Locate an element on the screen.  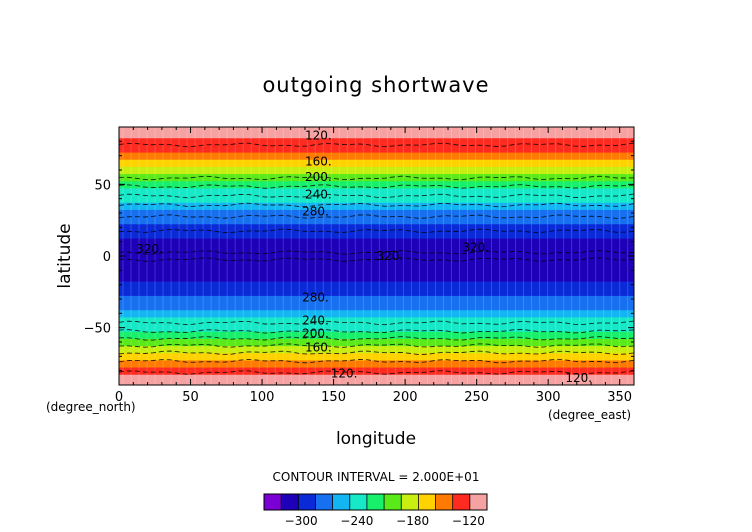
contour-interval-text: CONTOUR INTERVAL = 2.000E+01 is located at coordinates (376, 477).